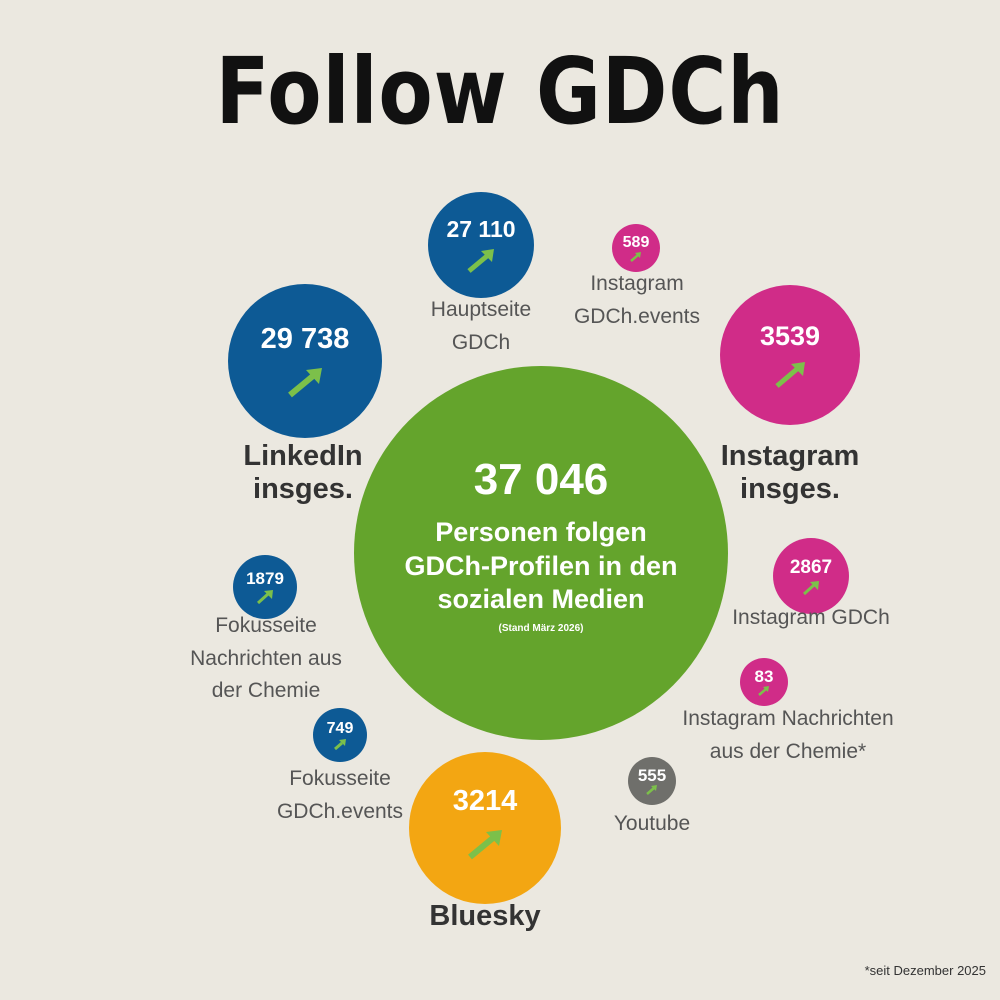  I want to click on youtube-label: Youtube, so click(652, 823).